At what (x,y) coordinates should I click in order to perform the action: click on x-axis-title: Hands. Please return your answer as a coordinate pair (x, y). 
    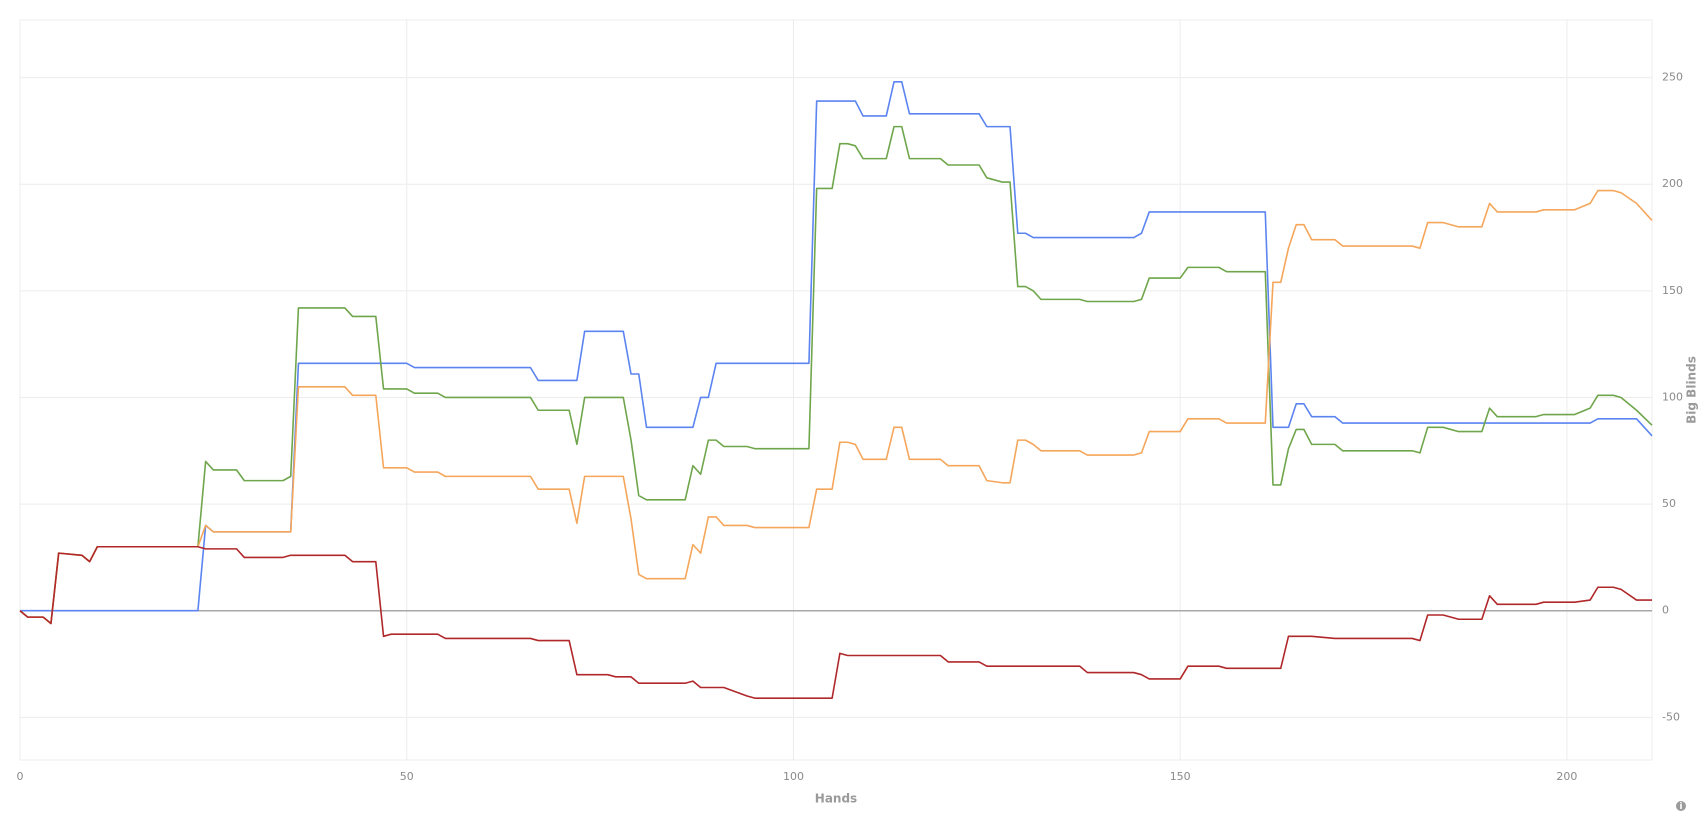
    Looking at the image, I should click on (836, 799).